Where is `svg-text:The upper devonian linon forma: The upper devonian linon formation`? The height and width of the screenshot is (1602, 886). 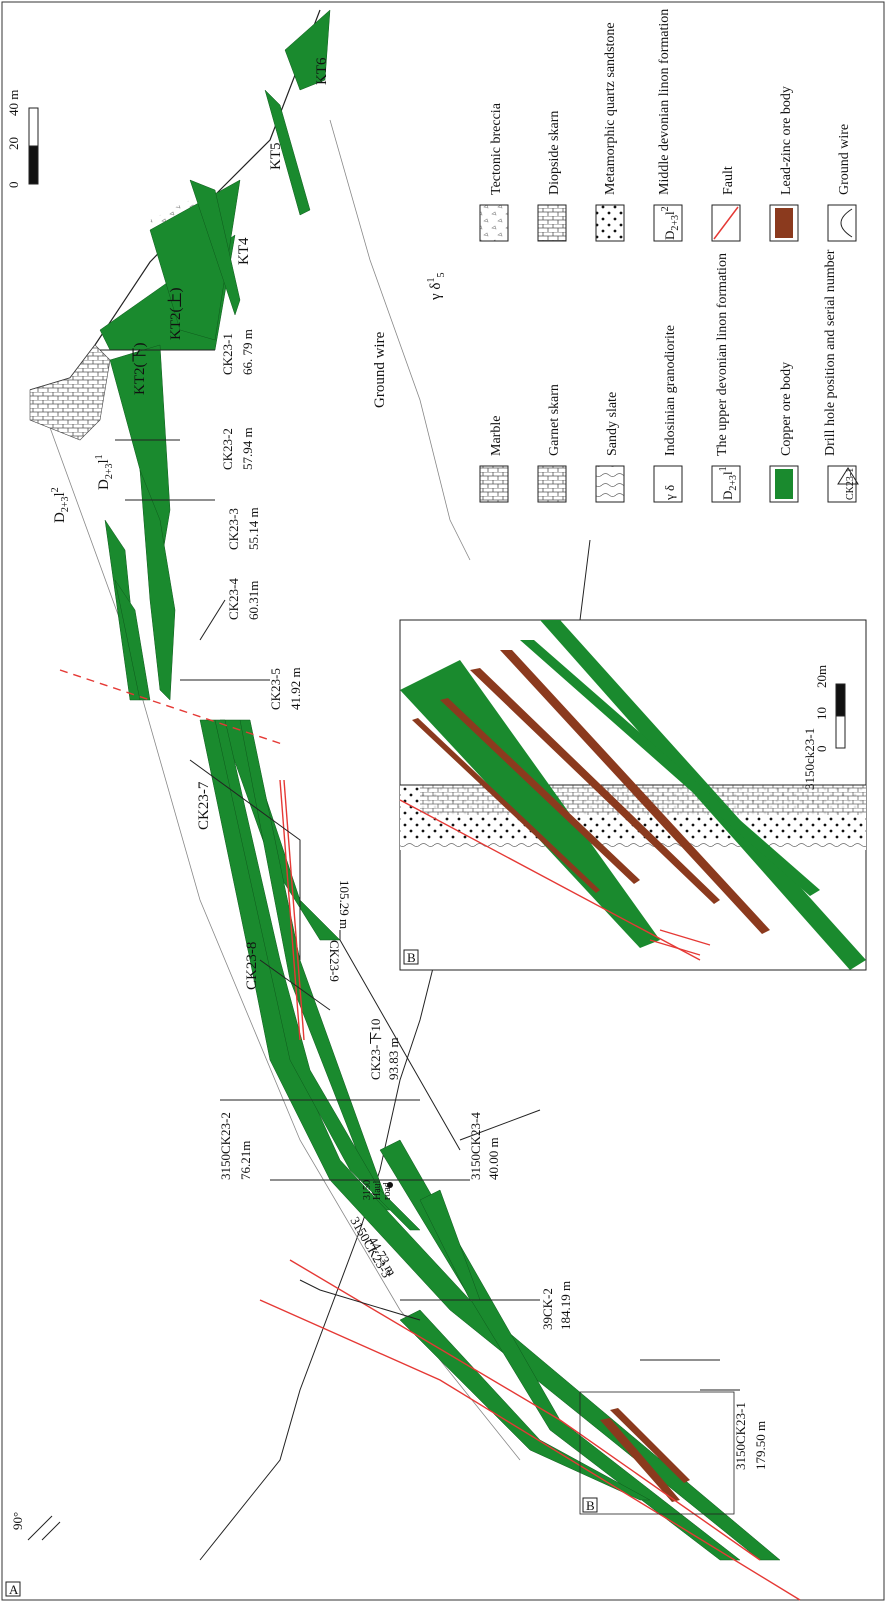 svg-text:The upper devonian linon forma: The upper devonian linon formation is located at coordinates (722, 354).